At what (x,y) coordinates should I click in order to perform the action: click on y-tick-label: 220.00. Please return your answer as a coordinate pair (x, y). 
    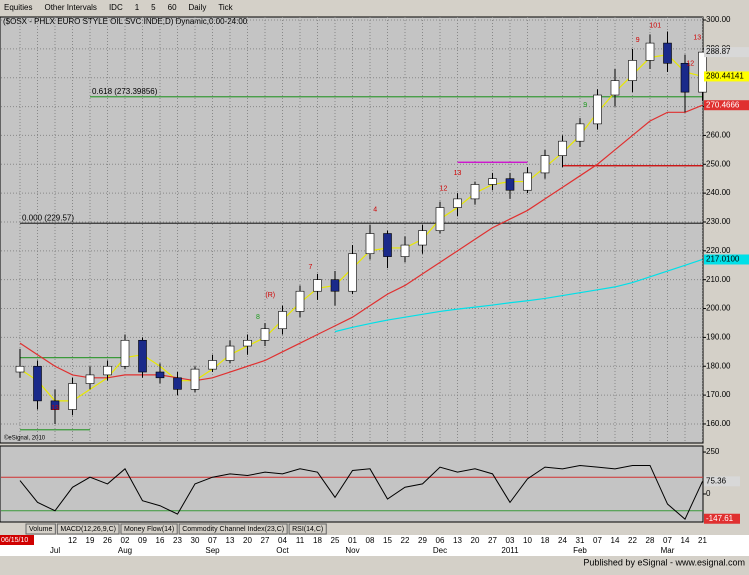
    Looking at the image, I should click on (718, 250).